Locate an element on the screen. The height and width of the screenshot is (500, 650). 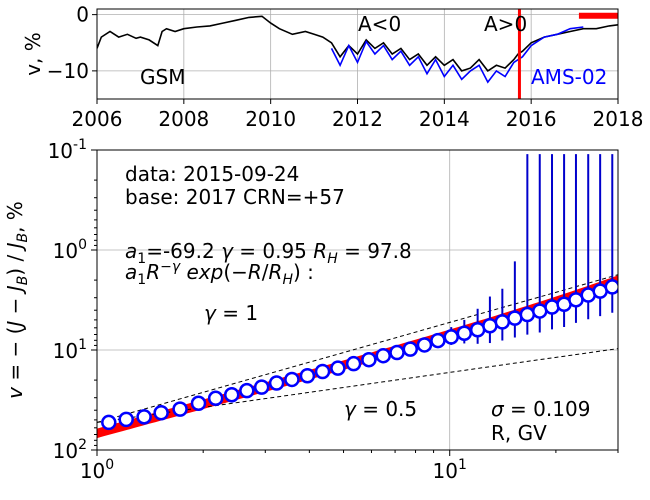
sigma-label: σ = 0.109 is located at coordinates (540, 409).